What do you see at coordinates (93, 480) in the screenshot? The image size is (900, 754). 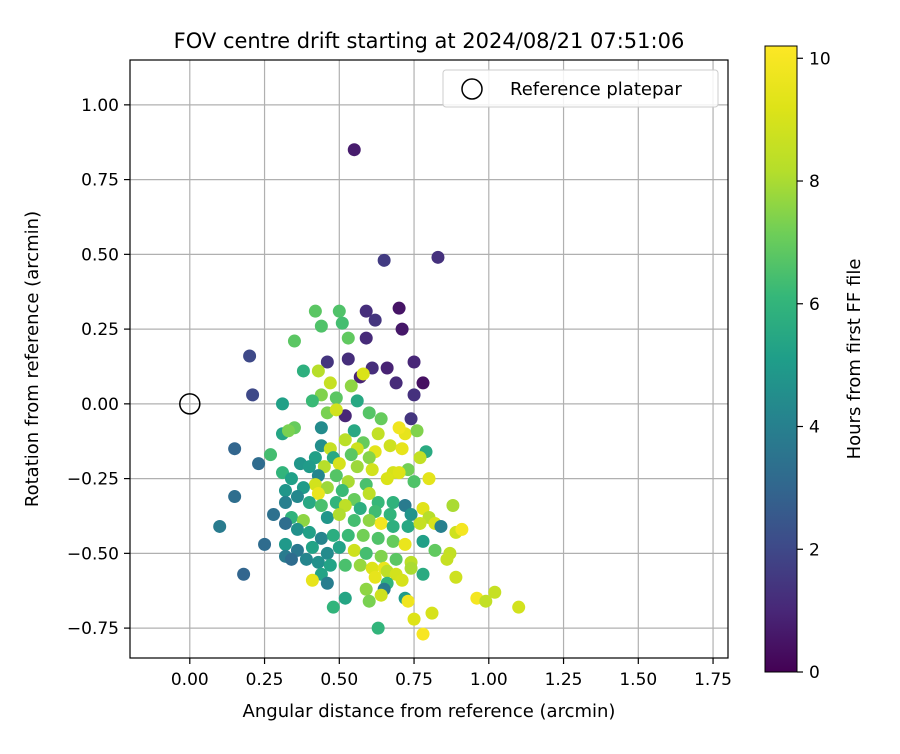 I see `y-tick-label: −0.25` at bounding box center [93, 480].